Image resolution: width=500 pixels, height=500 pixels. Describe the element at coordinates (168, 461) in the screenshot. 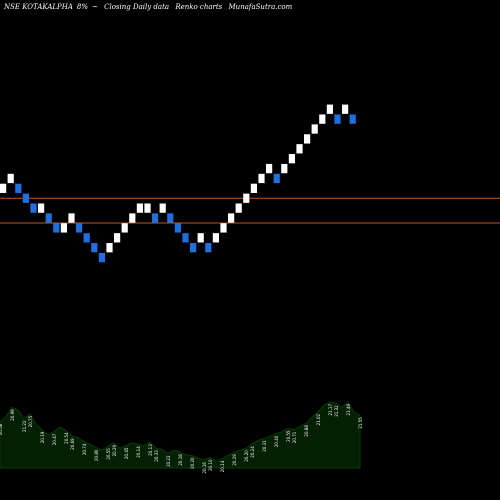

I see `volume-label: 20.22` at that location.